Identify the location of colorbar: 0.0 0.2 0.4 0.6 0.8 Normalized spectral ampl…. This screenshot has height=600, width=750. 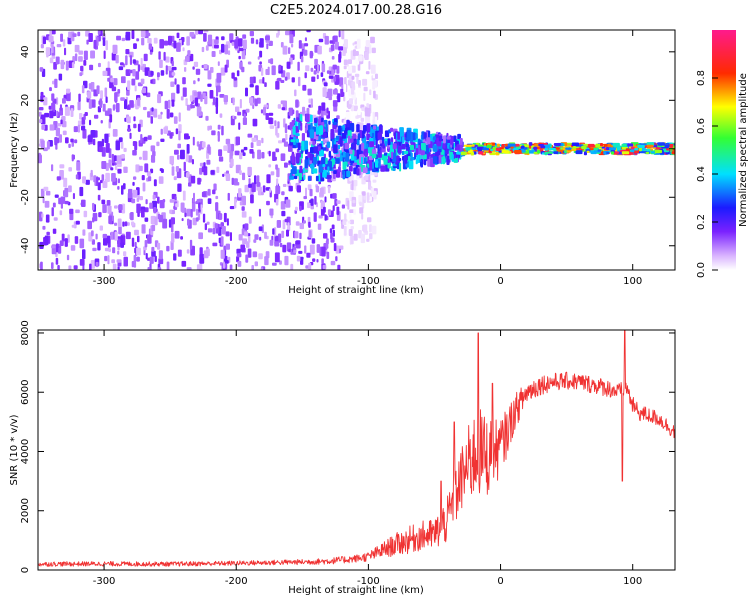
(722, 154).